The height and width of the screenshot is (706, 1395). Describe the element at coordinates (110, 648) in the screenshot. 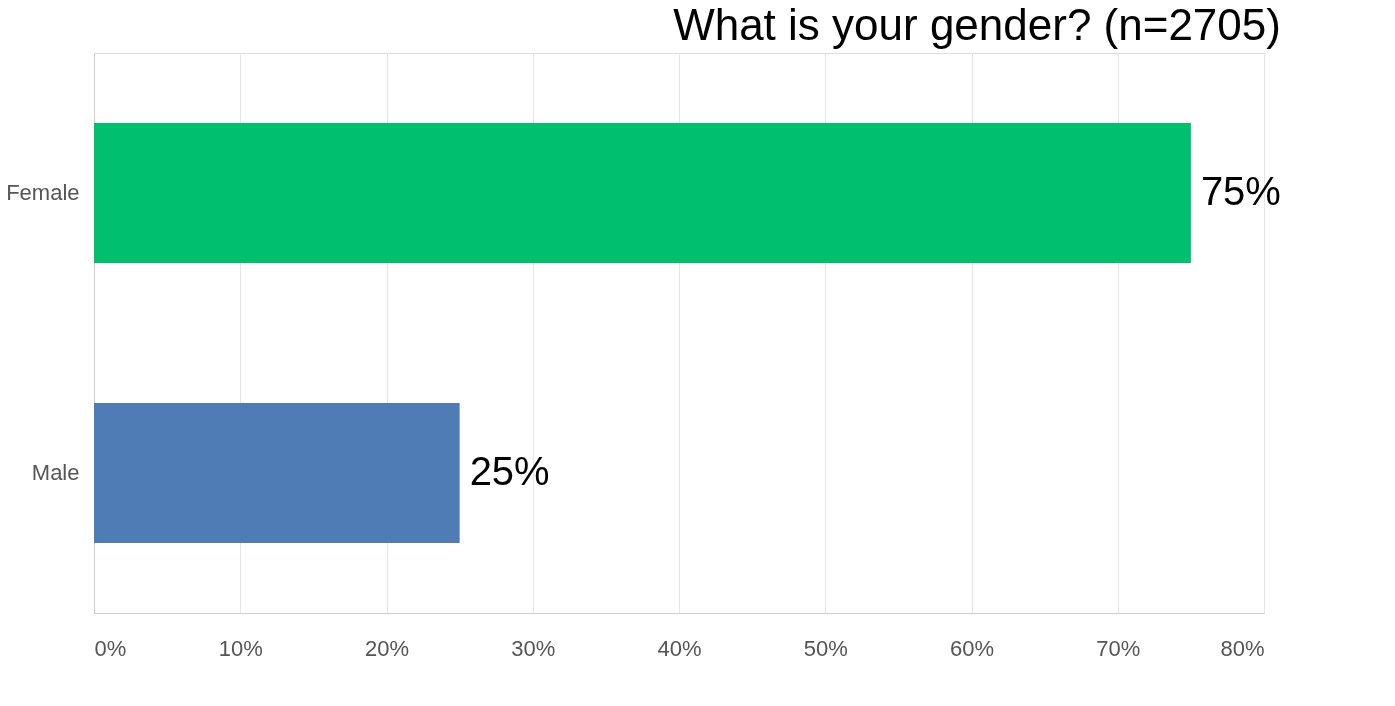

I see `x-tick-label: 0%` at that location.